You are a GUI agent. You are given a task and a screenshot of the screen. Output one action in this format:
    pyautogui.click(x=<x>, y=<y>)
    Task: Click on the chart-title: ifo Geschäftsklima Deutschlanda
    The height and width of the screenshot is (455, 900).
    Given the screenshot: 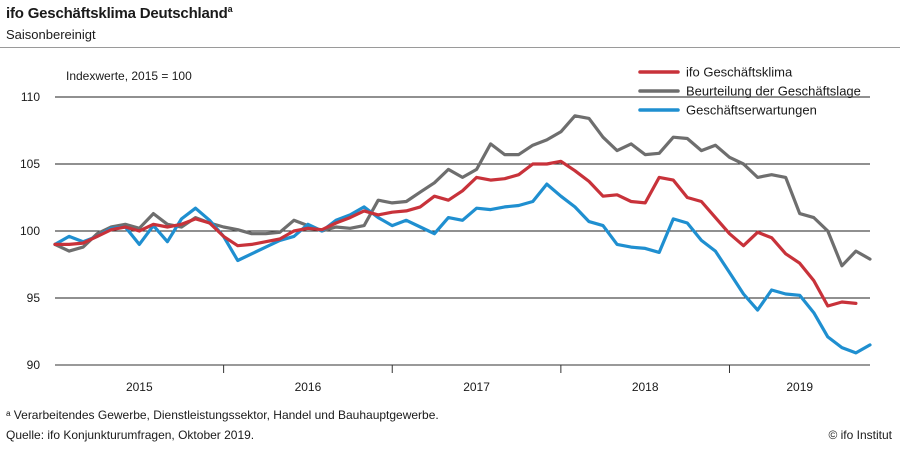 What is the action you would take?
    pyautogui.click(x=119, y=13)
    